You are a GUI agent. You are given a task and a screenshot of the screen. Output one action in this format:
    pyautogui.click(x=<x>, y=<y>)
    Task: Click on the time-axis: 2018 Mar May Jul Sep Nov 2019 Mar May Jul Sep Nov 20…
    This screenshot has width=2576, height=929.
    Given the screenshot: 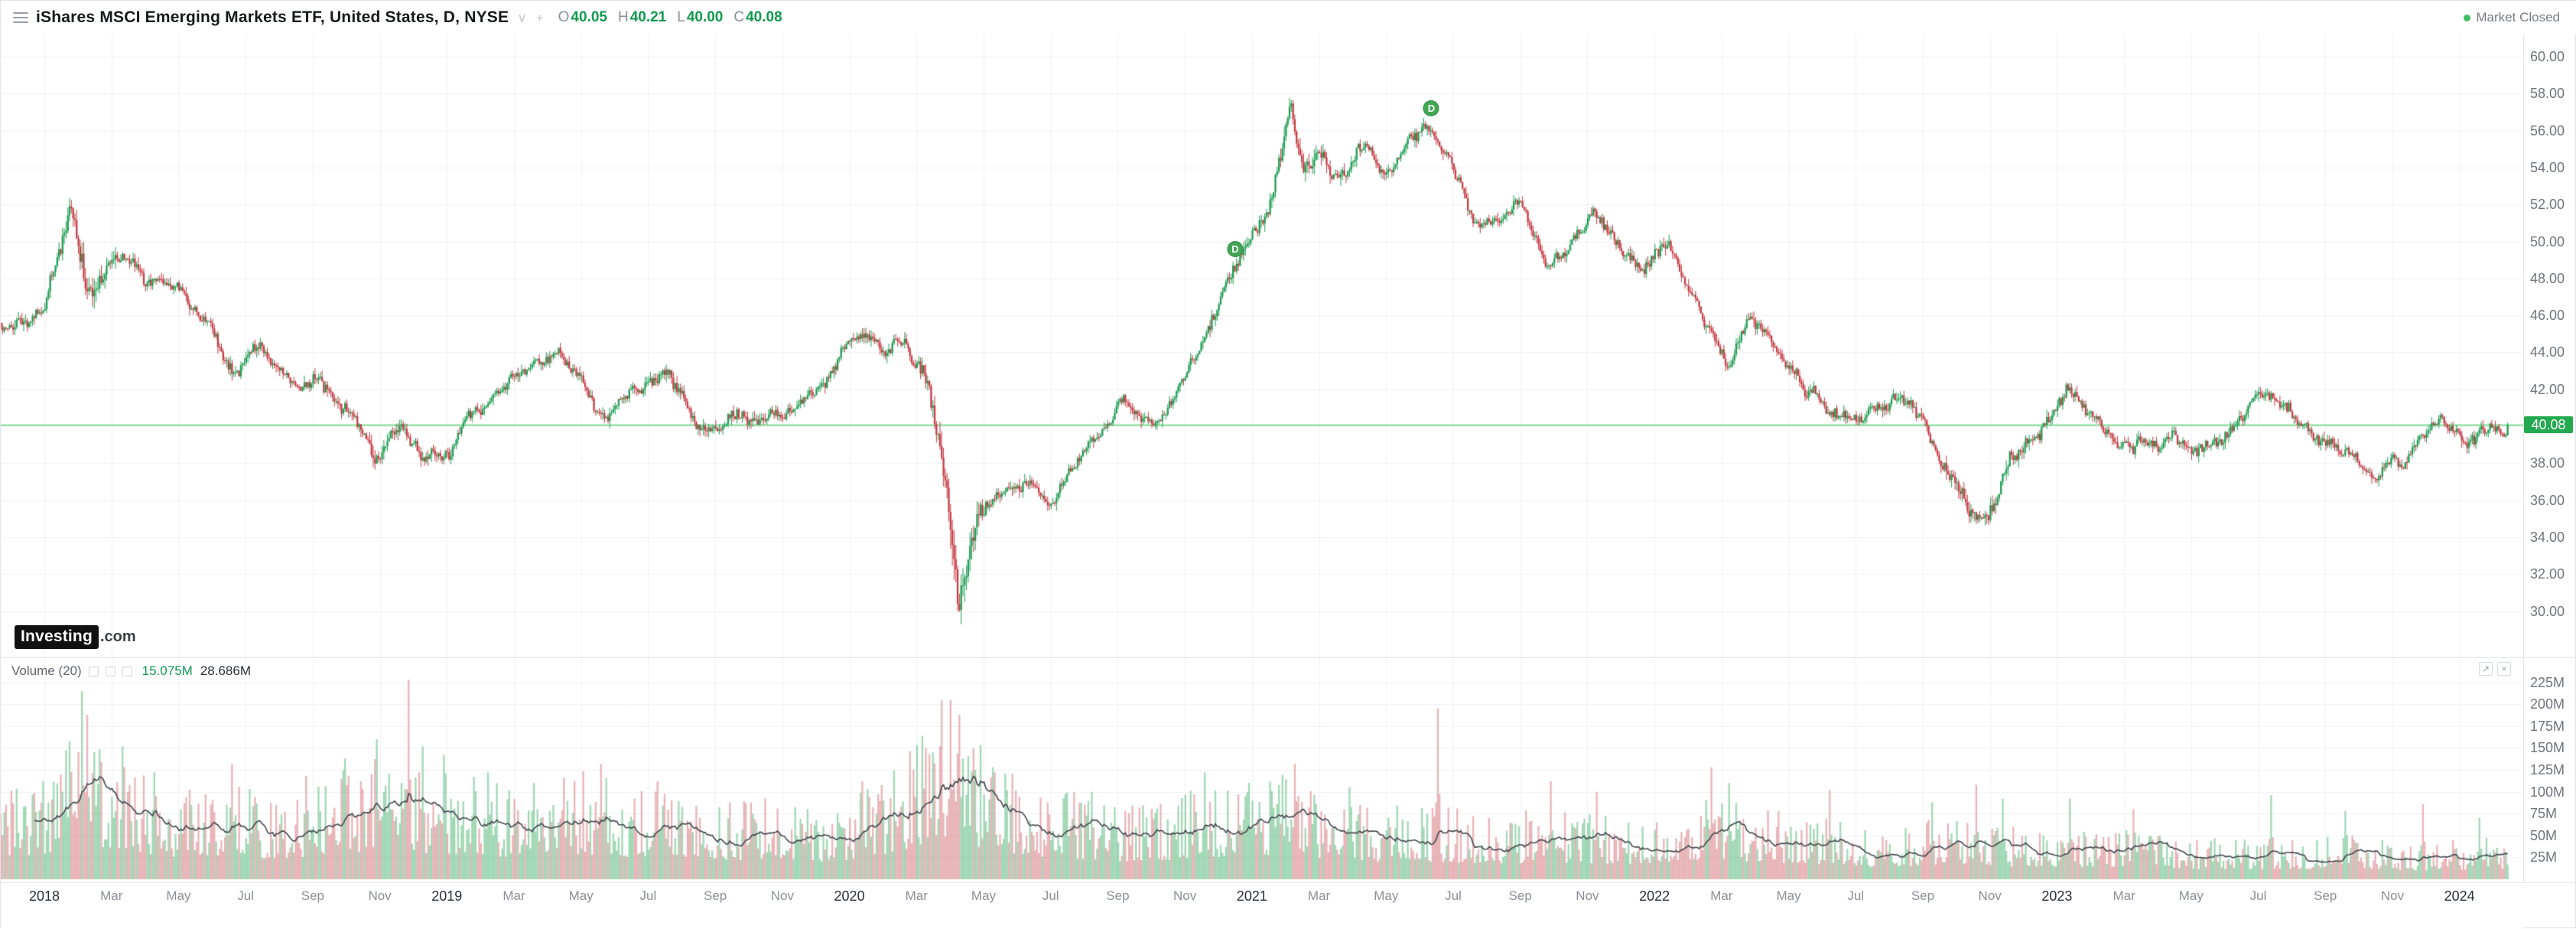 What is the action you would take?
    pyautogui.click(x=1262, y=906)
    